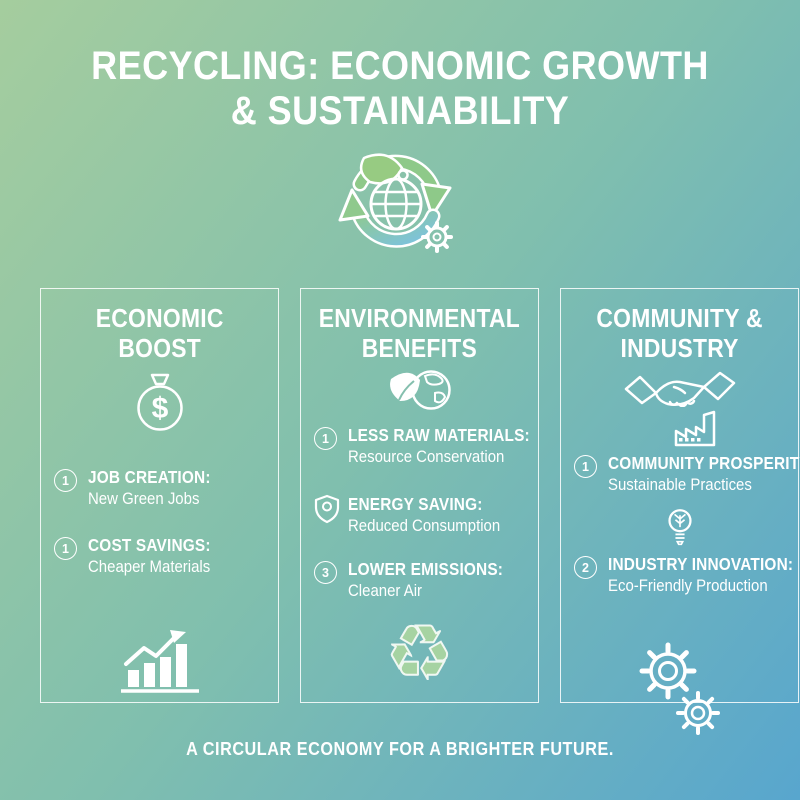  What do you see at coordinates (679, 348) in the screenshot?
I see `card-title-line2: INDUSTRY` at bounding box center [679, 348].